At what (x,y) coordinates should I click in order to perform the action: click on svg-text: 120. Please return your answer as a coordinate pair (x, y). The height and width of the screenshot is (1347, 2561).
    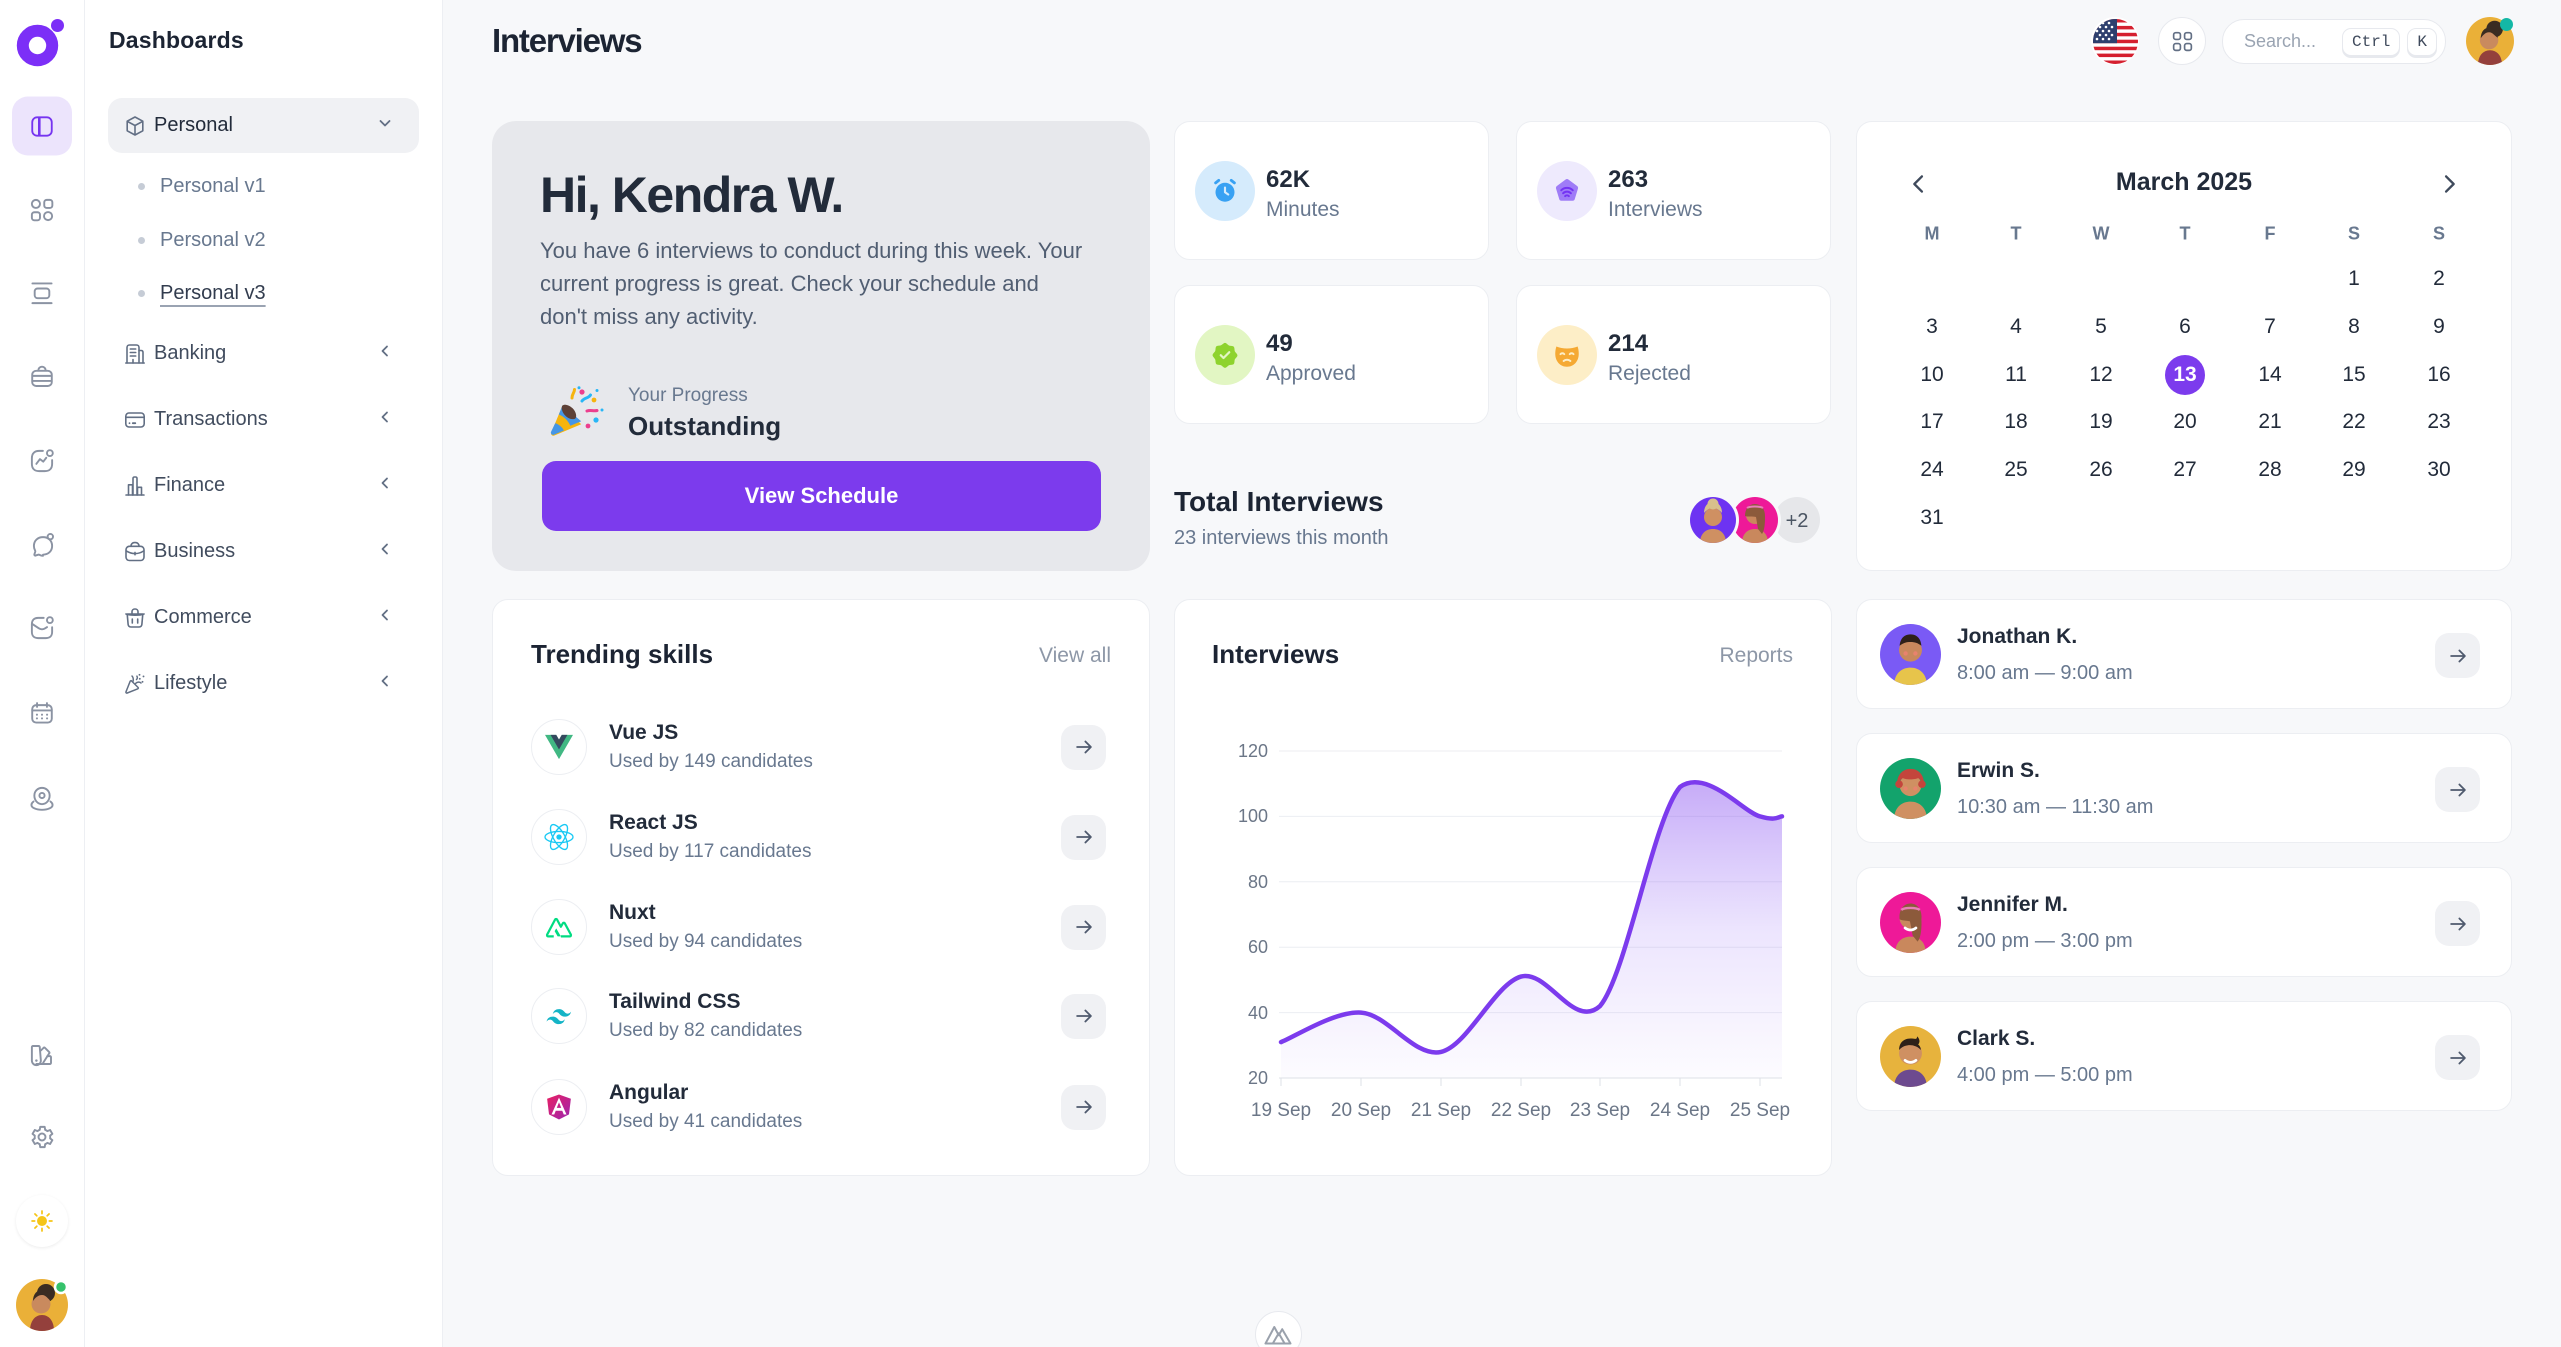
    Looking at the image, I should click on (1253, 751).